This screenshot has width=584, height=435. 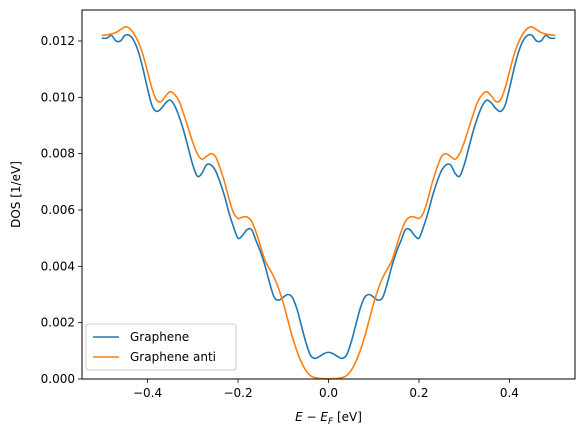 I want to click on x-axis-ticks: −0.4 −0.2 0.0 0.2 0.4, so click(x=326, y=389).